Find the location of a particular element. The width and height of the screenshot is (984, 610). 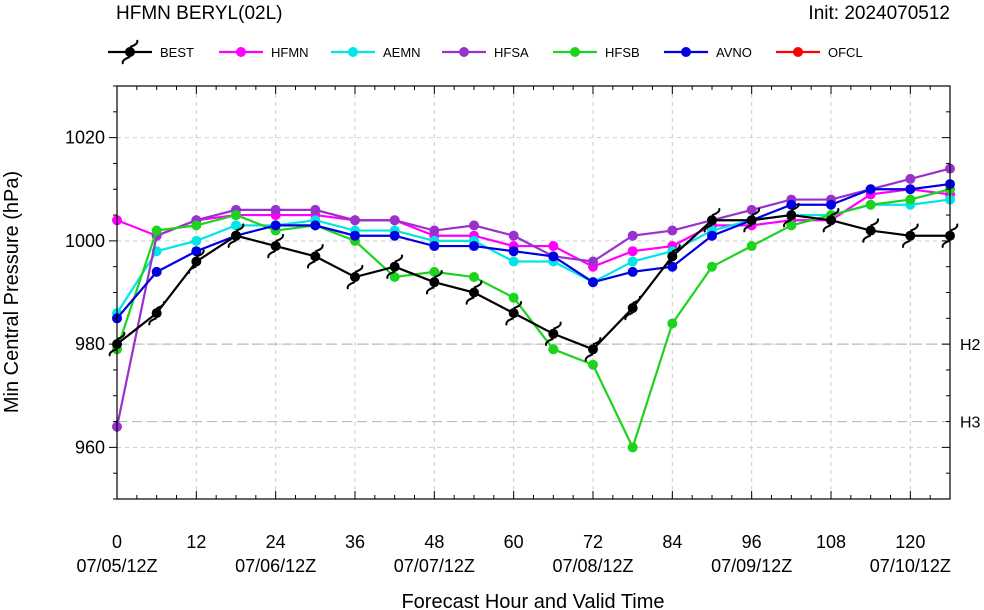

legend-marker-hfsa is located at coordinates (464, 52).